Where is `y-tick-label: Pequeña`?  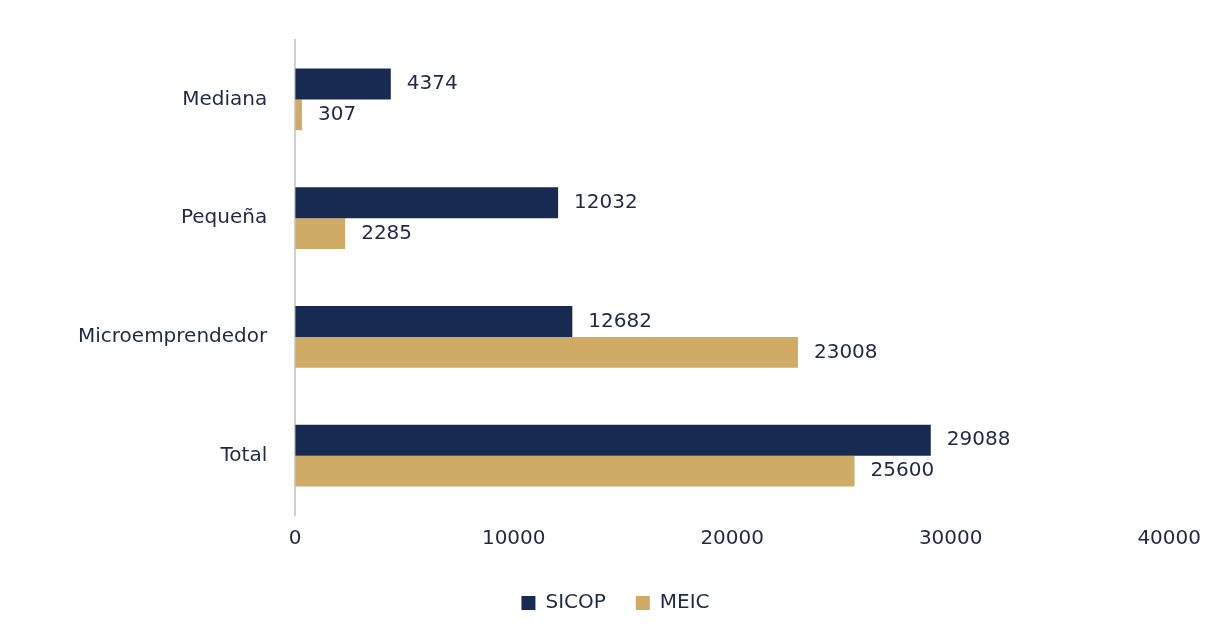
y-tick-label: Pequeña is located at coordinates (224, 216).